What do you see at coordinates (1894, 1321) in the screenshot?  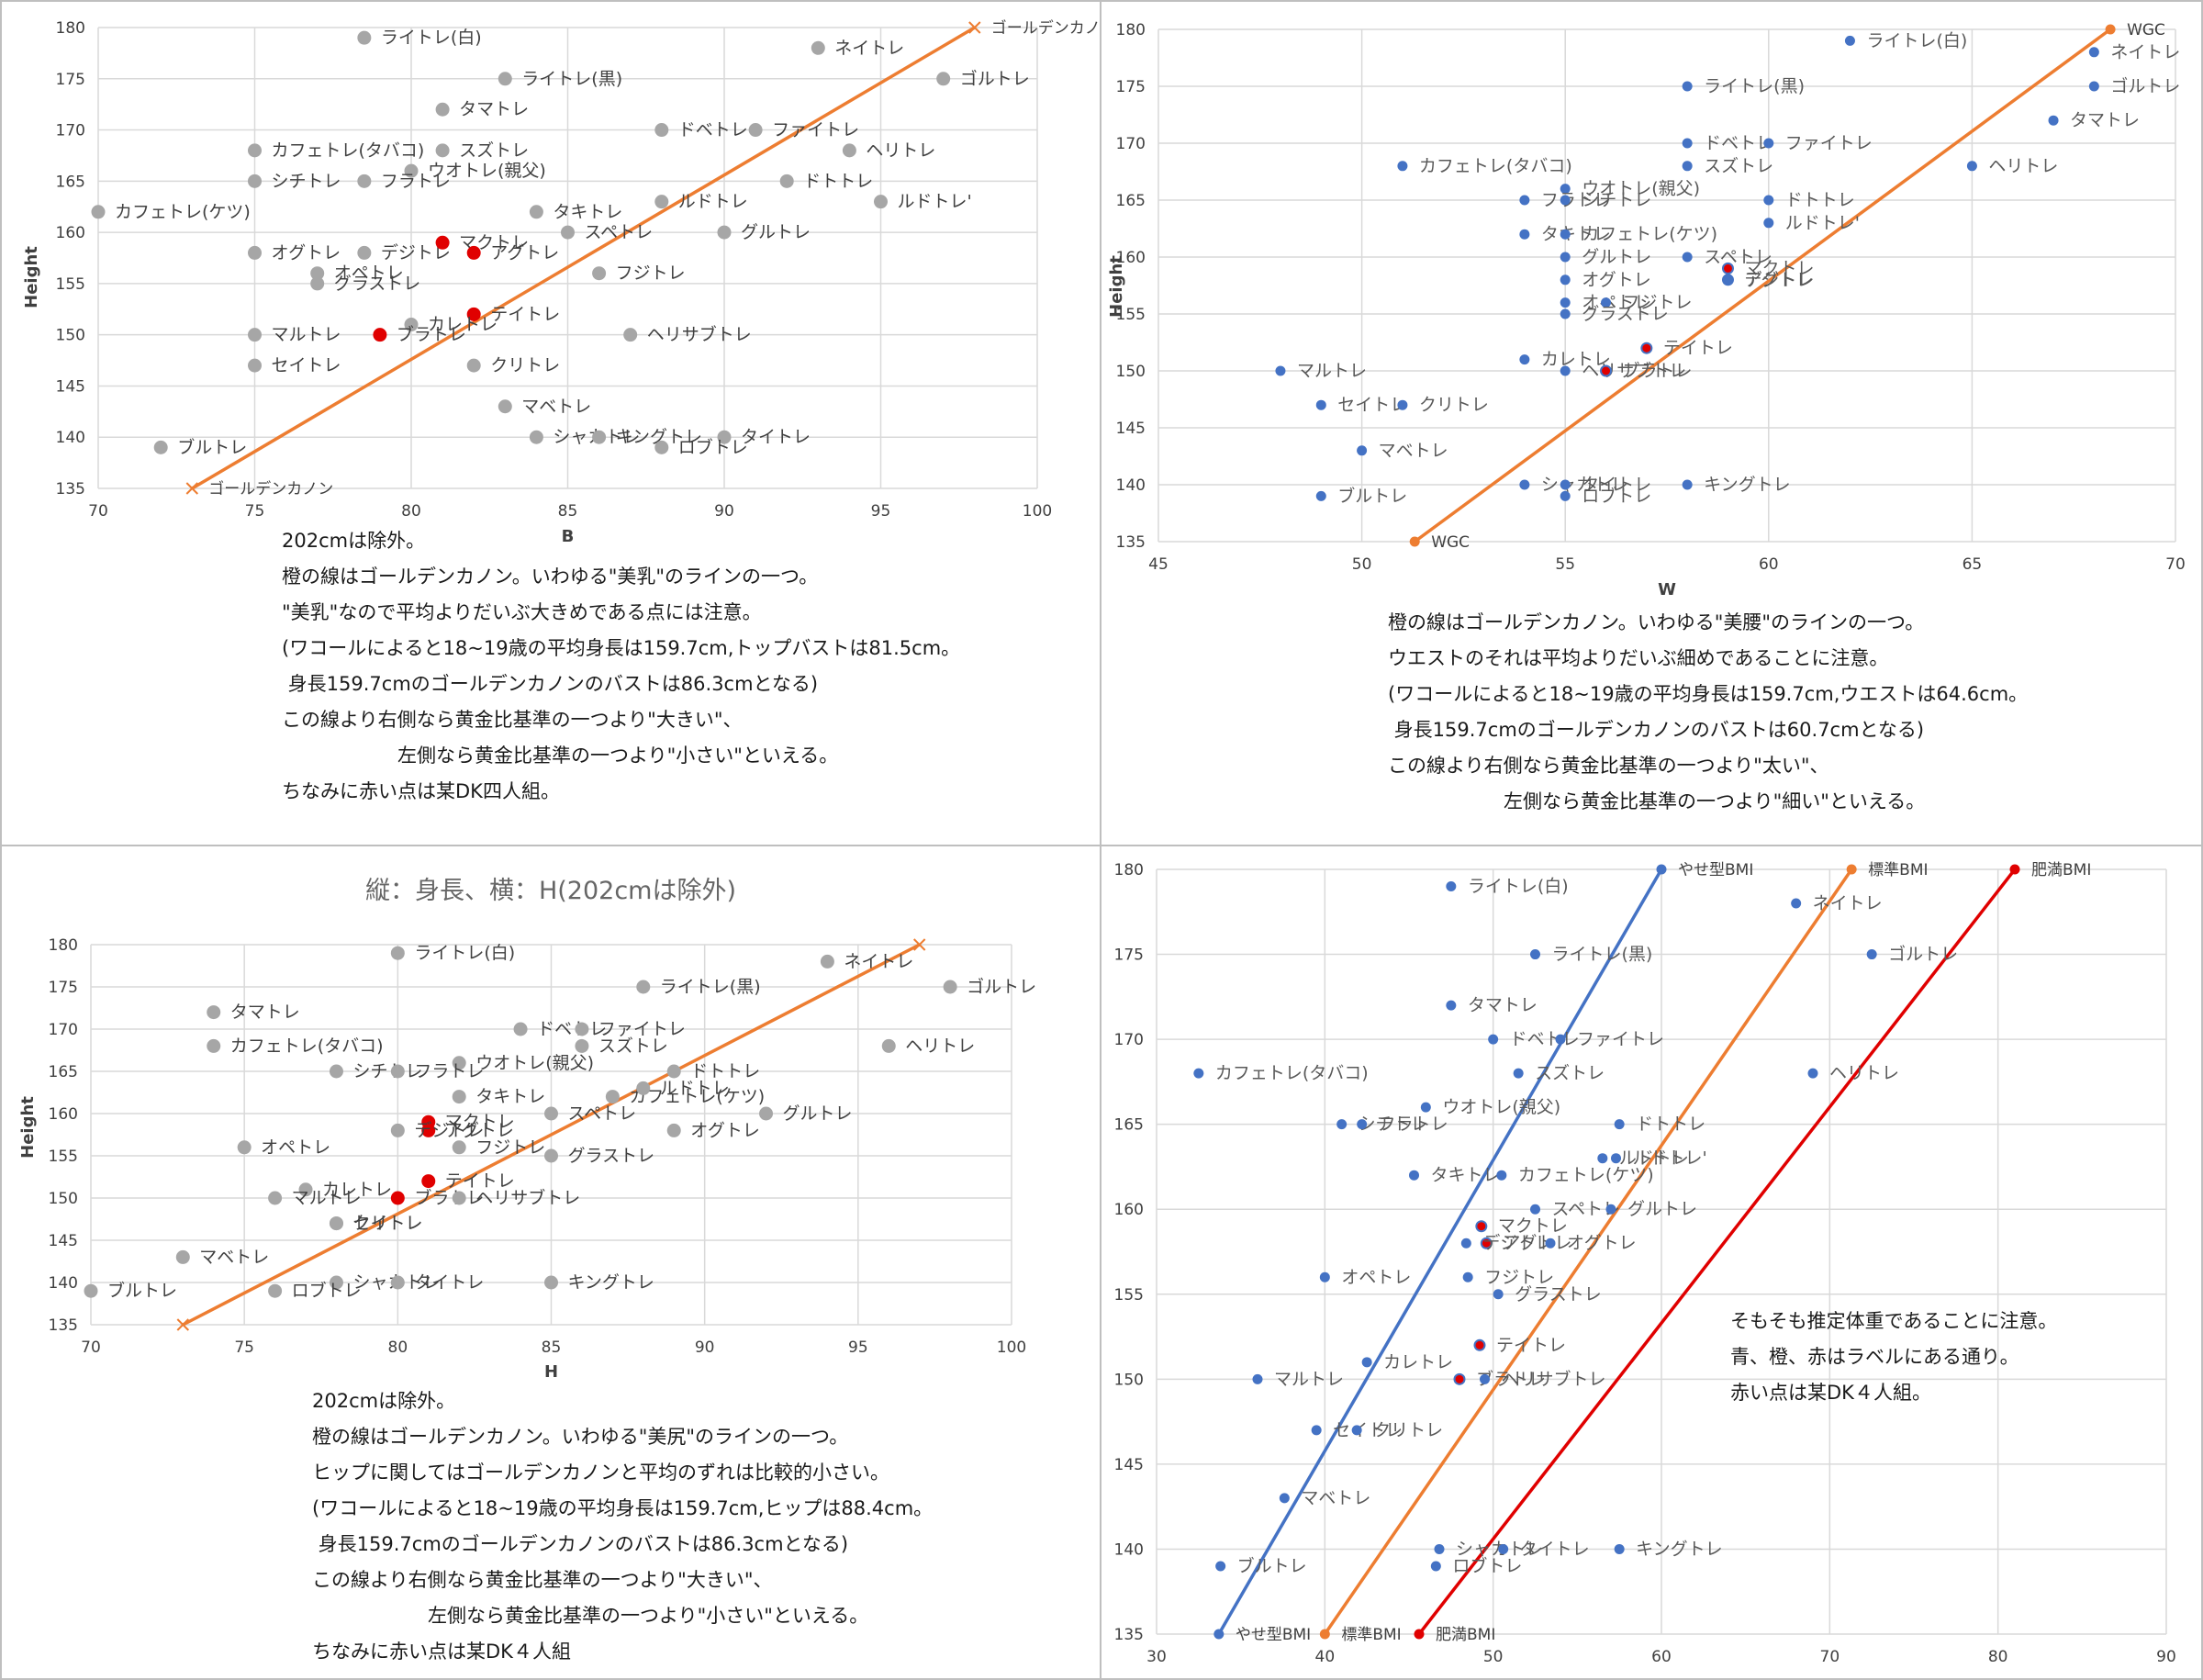 I see `note-line: そもそも推定体重であることに注意。` at bounding box center [1894, 1321].